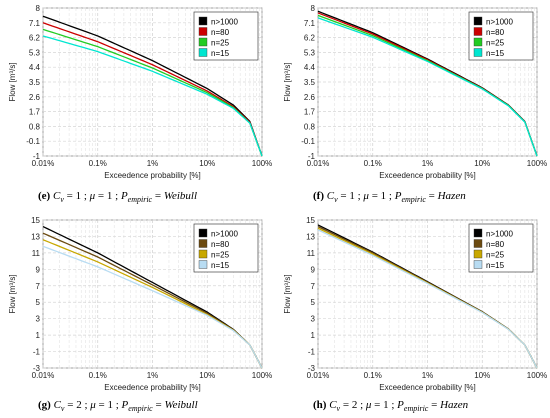  I want to click on y-tick-label: 3.5, so click(35, 82).